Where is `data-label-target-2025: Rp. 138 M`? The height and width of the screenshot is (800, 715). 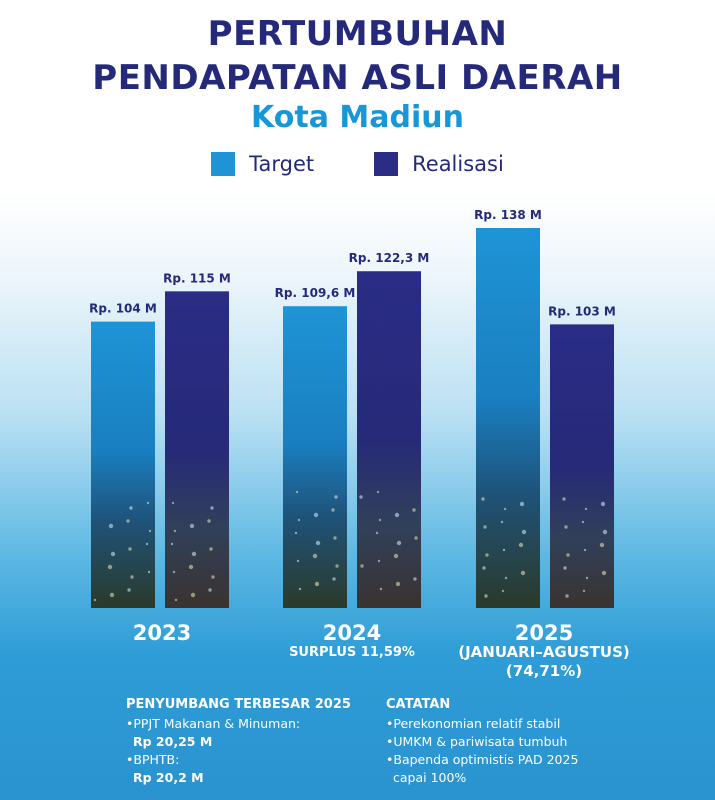 data-label-target-2025: Rp. 138 M is located at coordinates (508, 215).